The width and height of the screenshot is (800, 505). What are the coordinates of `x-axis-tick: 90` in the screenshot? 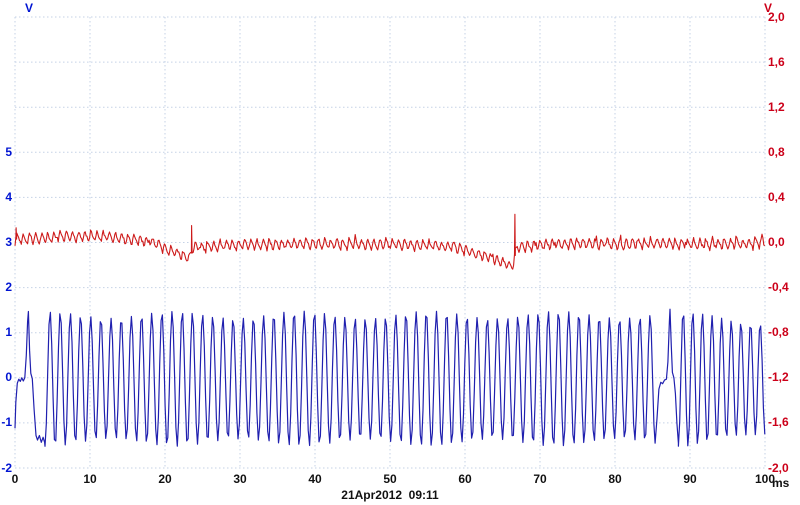 It's located at (690, 479).